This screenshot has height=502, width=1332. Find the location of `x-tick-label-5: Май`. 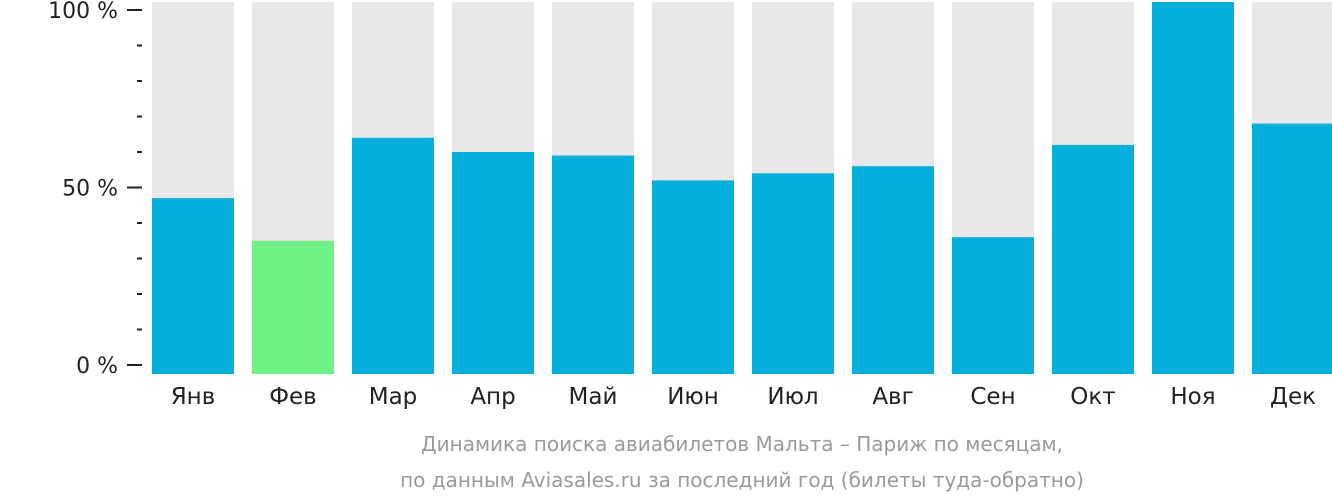

x-tick-label-5: Май is located at coordinates (593, 397).